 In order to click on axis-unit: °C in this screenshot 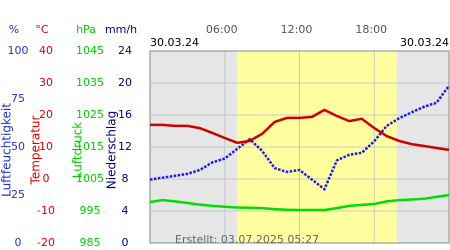, I will do `click(42, 29)`.